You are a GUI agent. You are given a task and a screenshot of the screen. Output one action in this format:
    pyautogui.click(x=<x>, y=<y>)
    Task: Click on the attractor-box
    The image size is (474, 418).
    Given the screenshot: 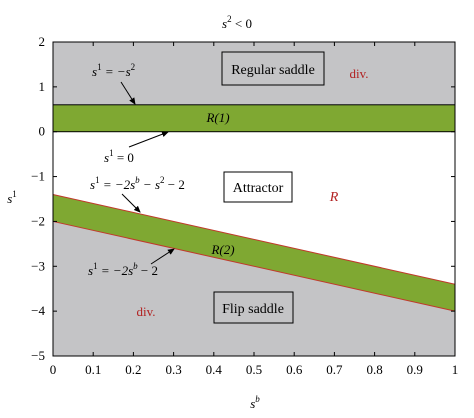 What is the action you would take?
    pyautogui.click(x=258, y=187)
    